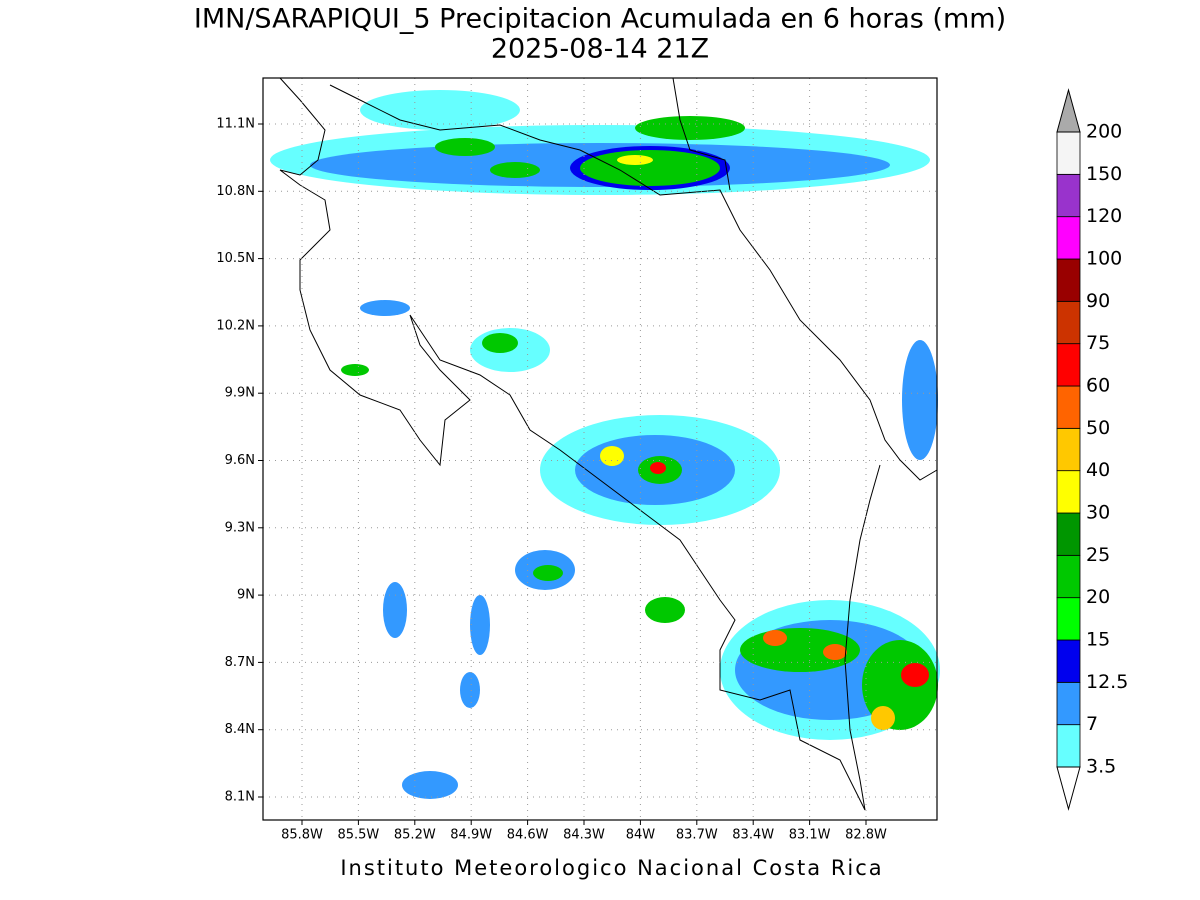  Describe the element at coordinates (1092, 724) in the screenshot. I see `colorbar-label: 7` at that location.